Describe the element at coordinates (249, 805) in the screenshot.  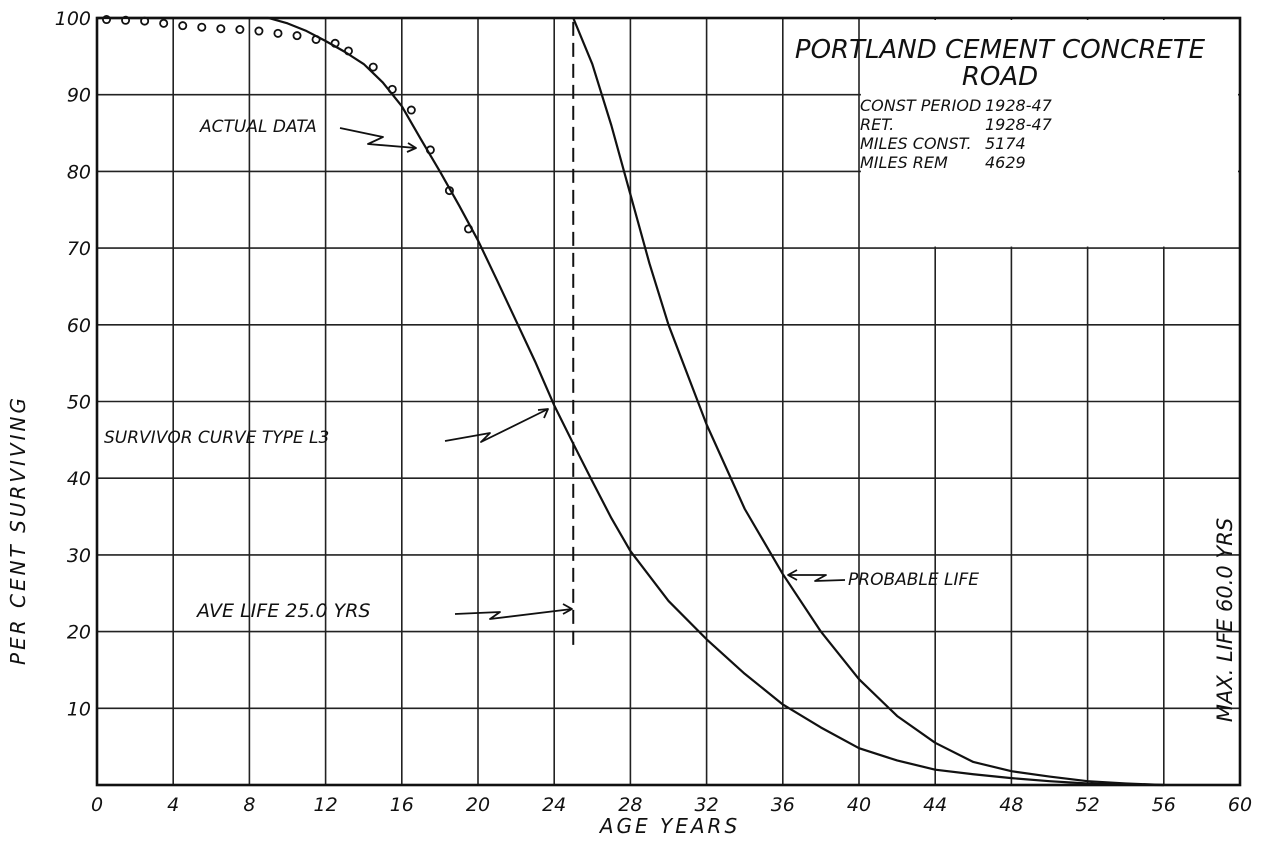
I see `x-tick-label: 8` at that location.